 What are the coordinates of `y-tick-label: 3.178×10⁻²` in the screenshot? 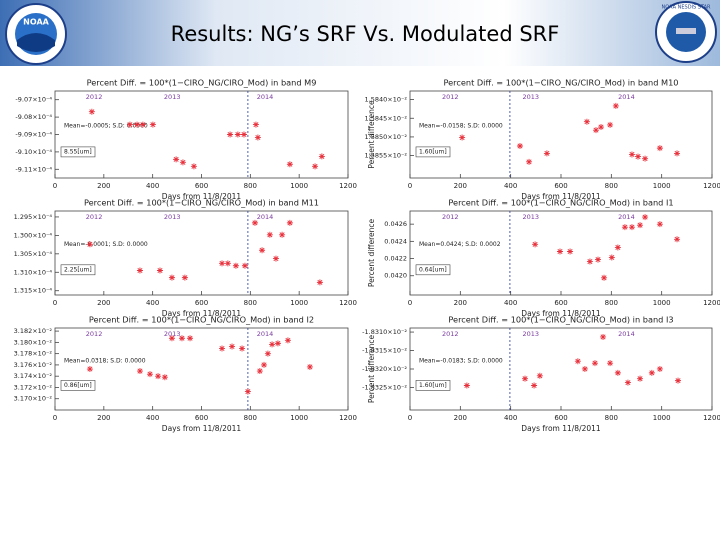 It's located at (33, 354).